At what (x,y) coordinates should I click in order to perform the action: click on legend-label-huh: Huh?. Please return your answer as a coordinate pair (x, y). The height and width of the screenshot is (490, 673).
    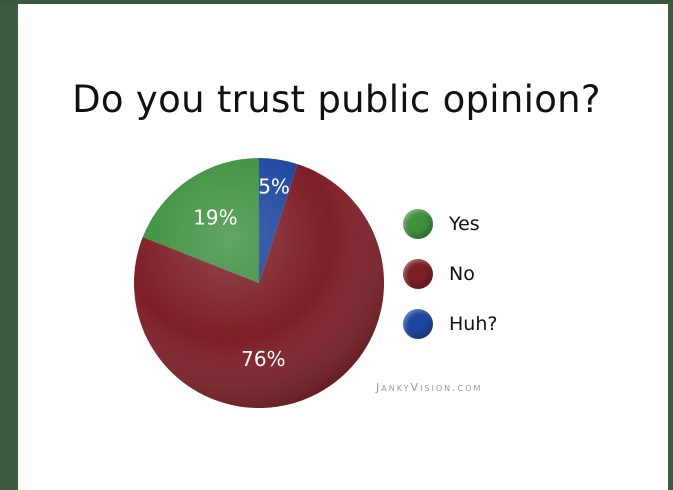
    Looking at the image, I should click on (473, 324).